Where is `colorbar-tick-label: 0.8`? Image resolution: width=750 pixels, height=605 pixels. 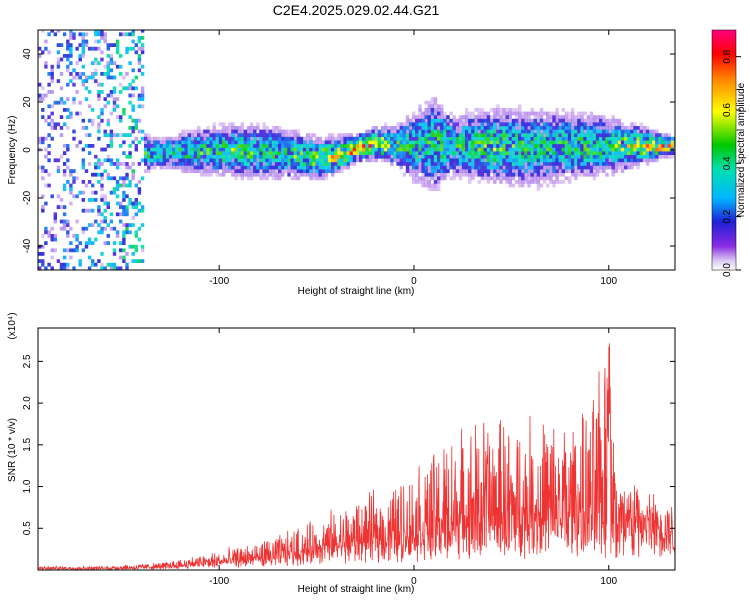
colorbar-tick-label: 0.8 is located at coordinates (727, 56).